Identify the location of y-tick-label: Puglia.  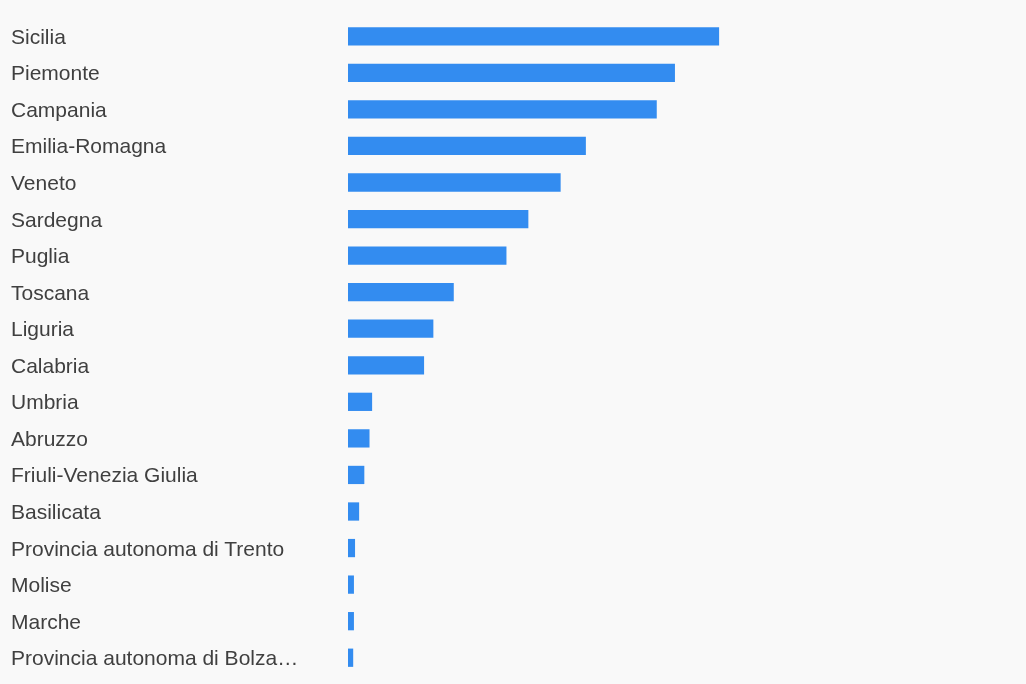
(40, 255).